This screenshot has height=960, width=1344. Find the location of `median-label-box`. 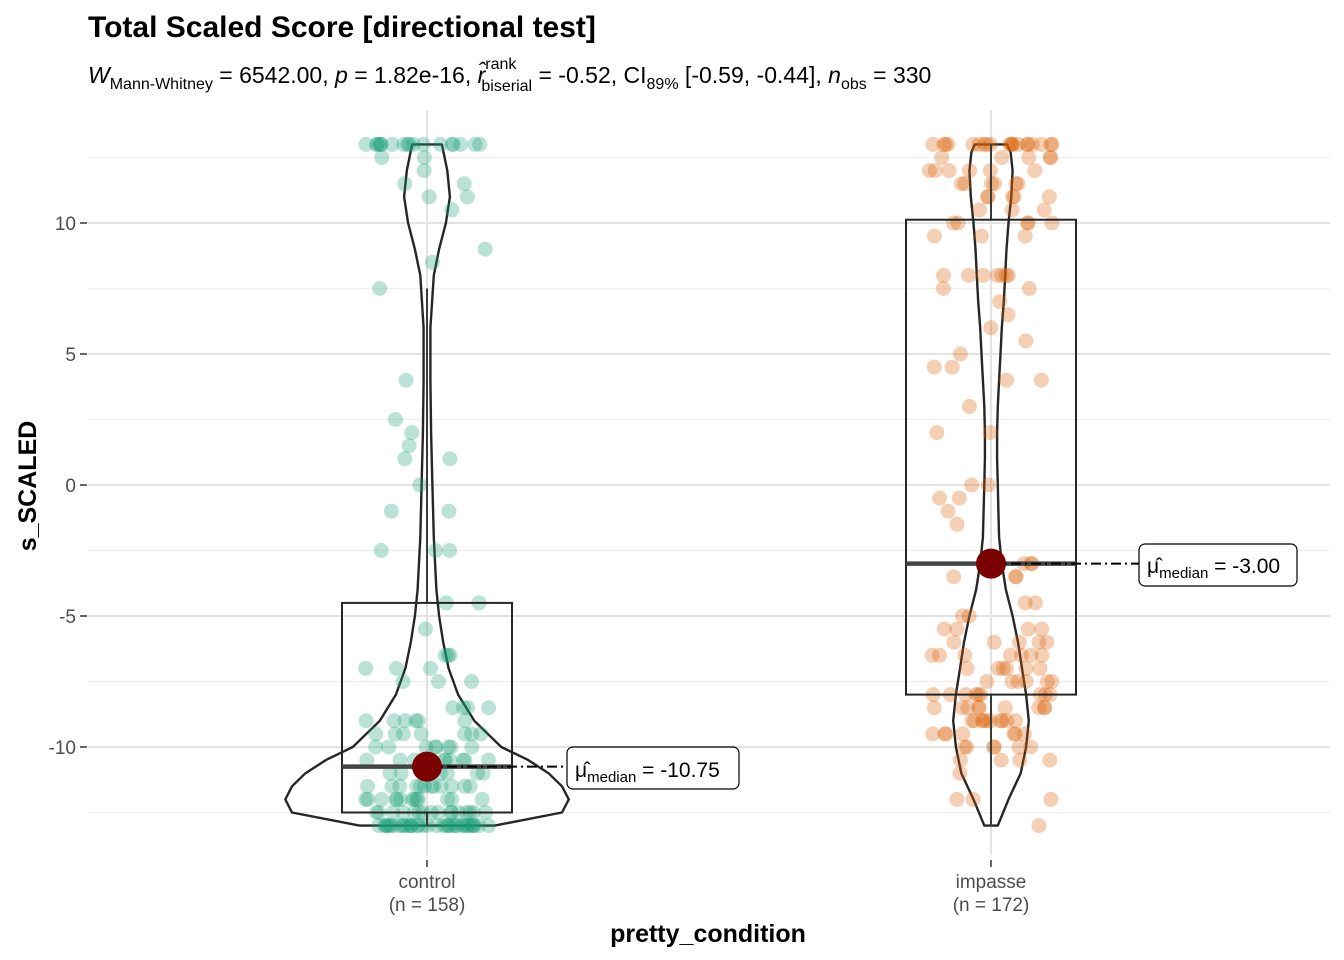

median-label-box is located at coordinates (653, 768).